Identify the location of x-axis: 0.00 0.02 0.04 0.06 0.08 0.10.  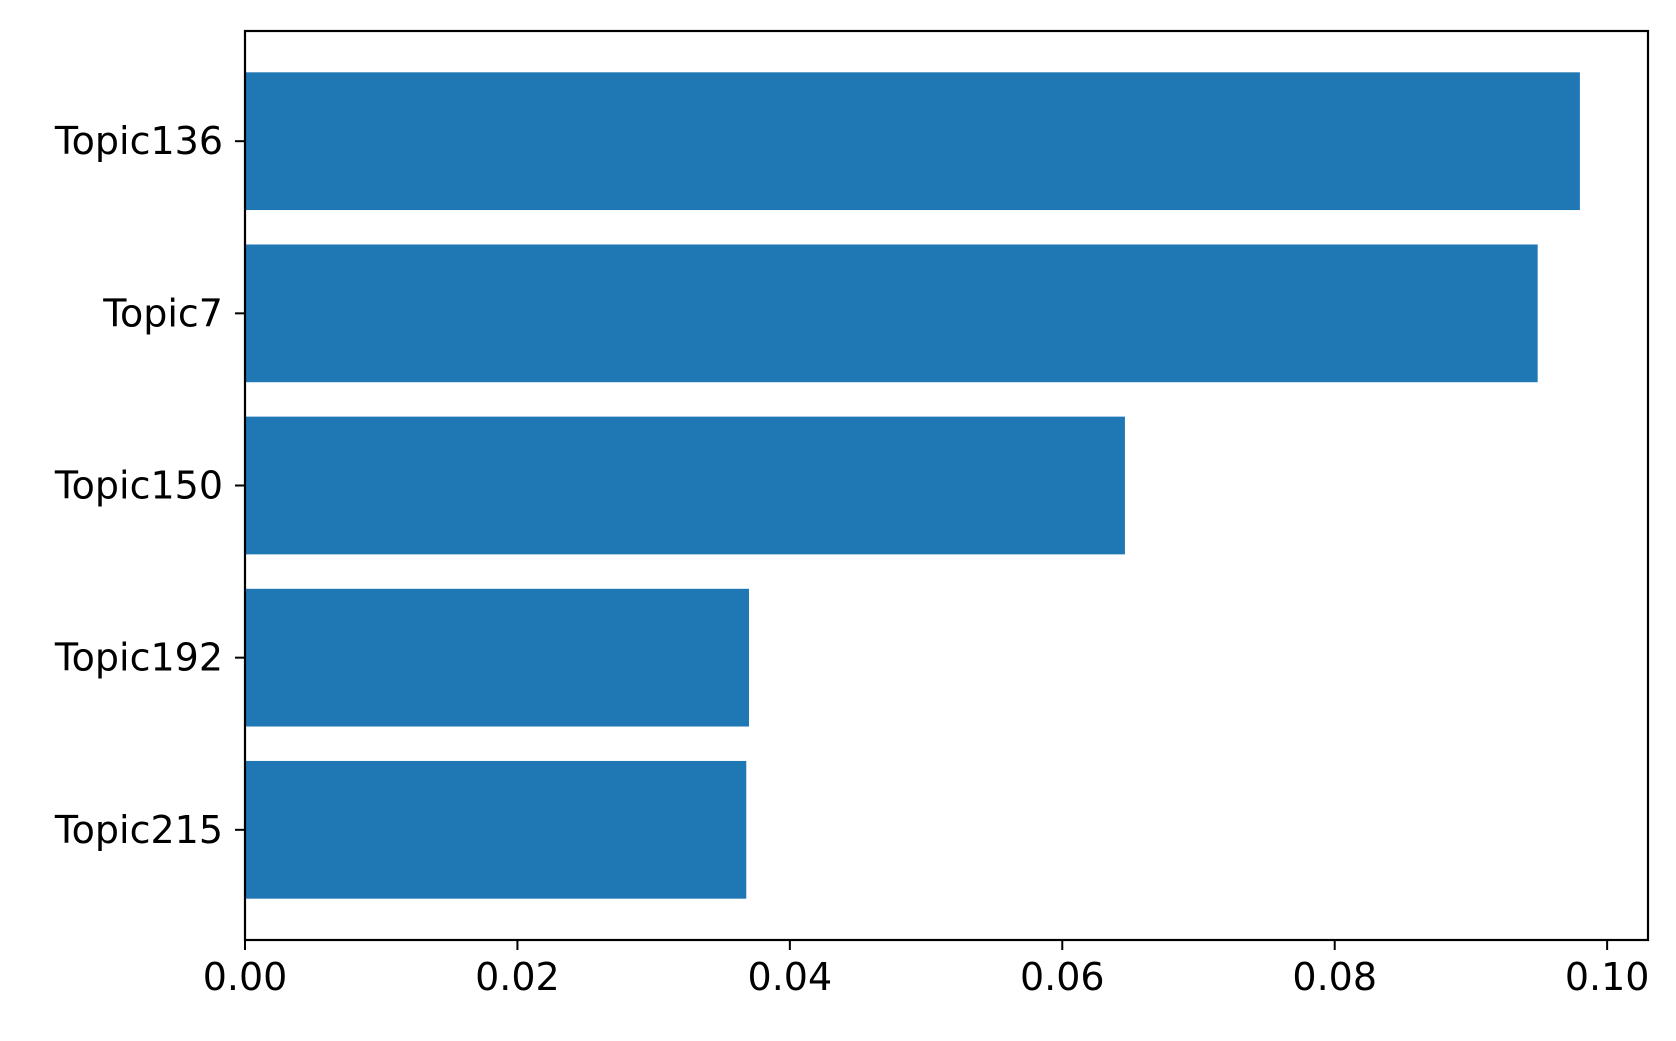
(926, 969).